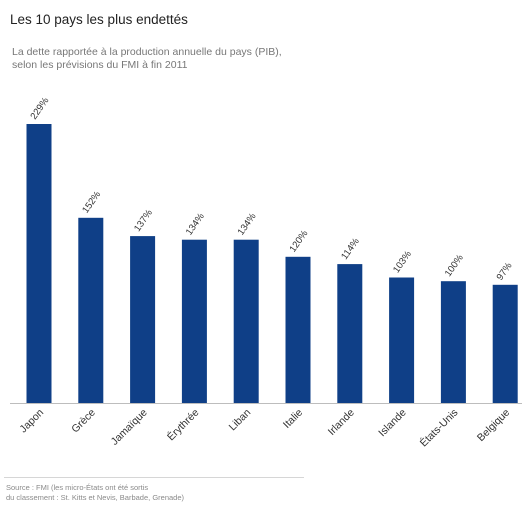 The height and width of the screenshot is (506, 531). What do you see at coordinates (293, 419) in the screenshot?
I see `category-label-5: Italie` at bounding box center [293, 419].